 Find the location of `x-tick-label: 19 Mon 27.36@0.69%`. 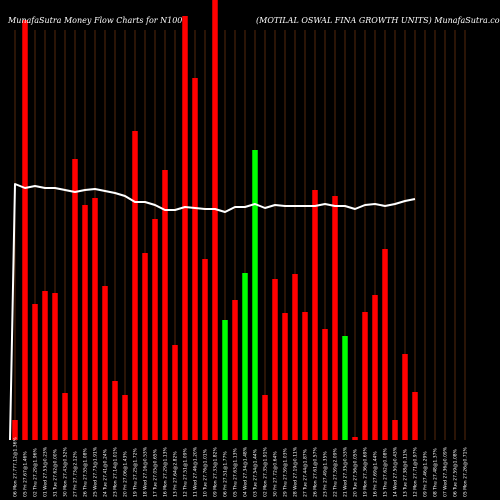

x-tick-label: 19 Mon 27.36@0.69% is located at coordinates (366, 472).